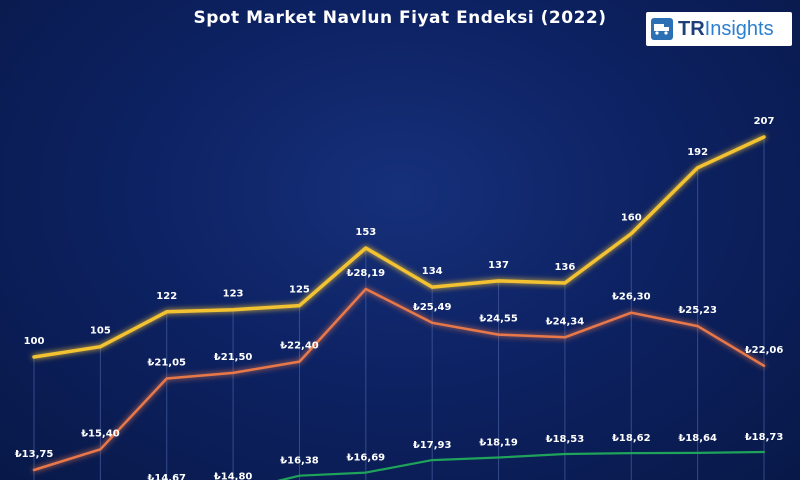 The image size is (800, 480). I want to click on data-label-exchange-3: ₺14,67, so click(166, 476).